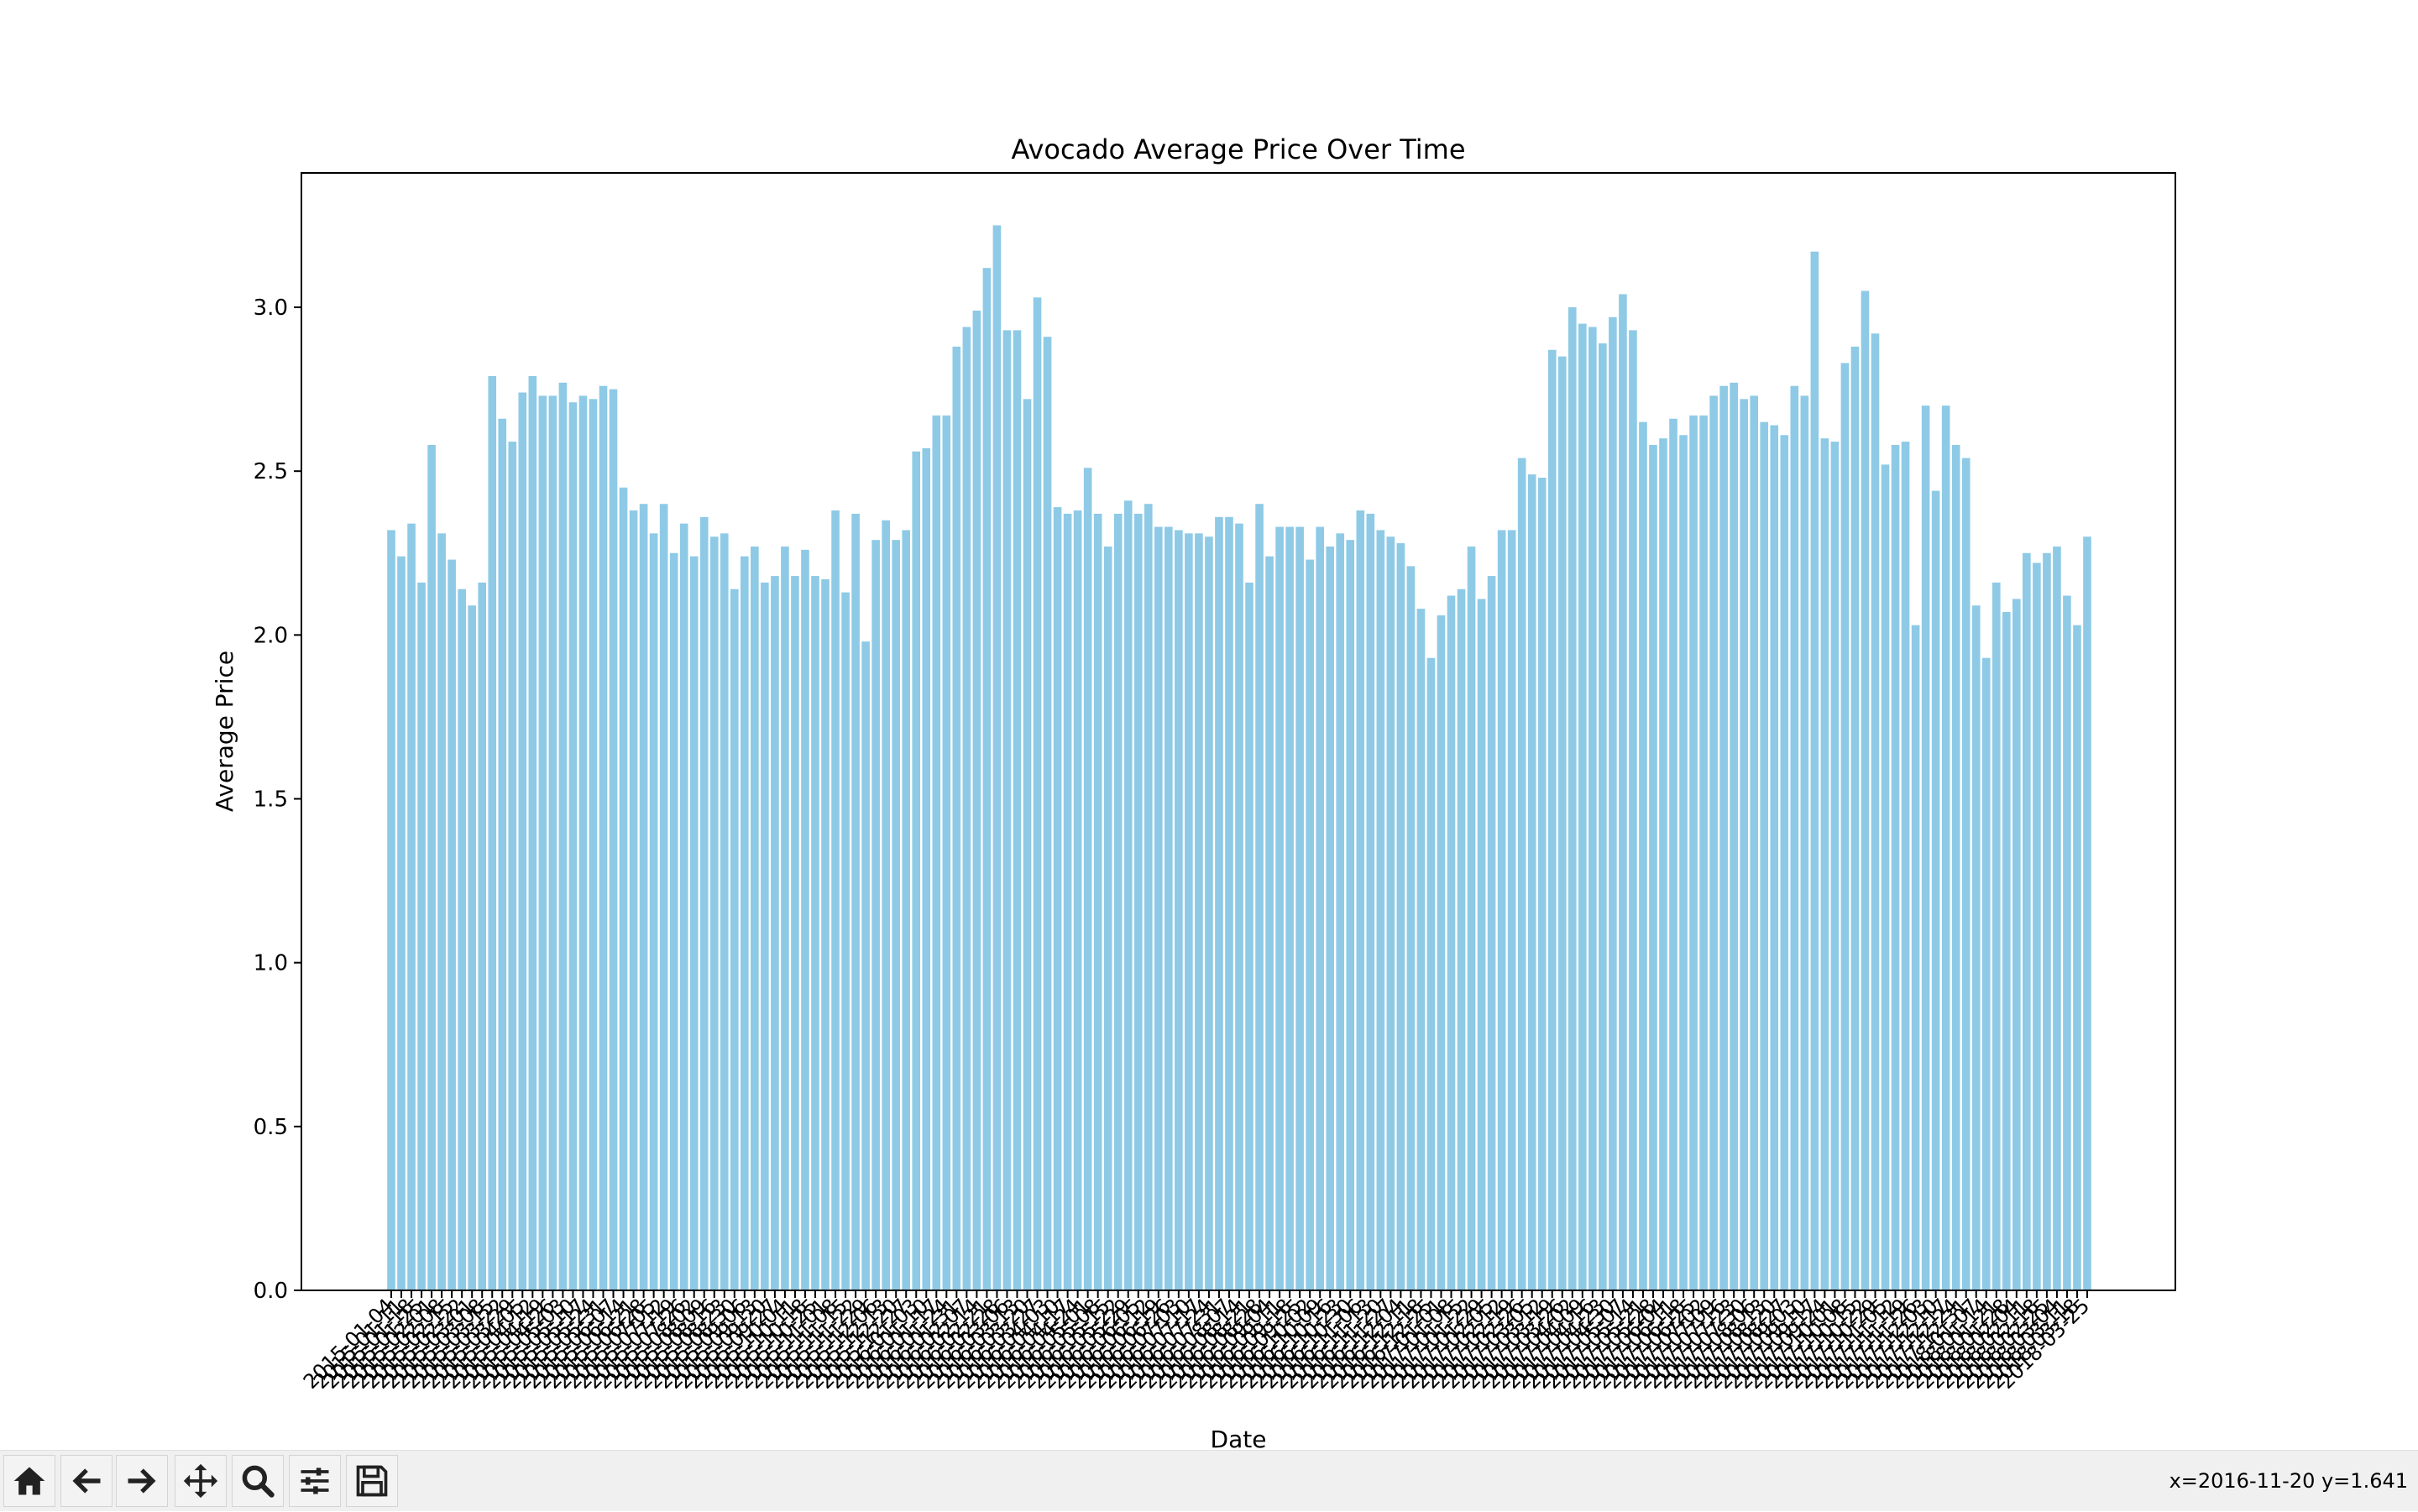 Image resolution: width=2418 pixels, height=1512 pixels. What do you see at coordinates (1238, 149) in the screenshot?
I see `chart-title: Avocado Average Price Over Time` at bounding box center [1238, 149].